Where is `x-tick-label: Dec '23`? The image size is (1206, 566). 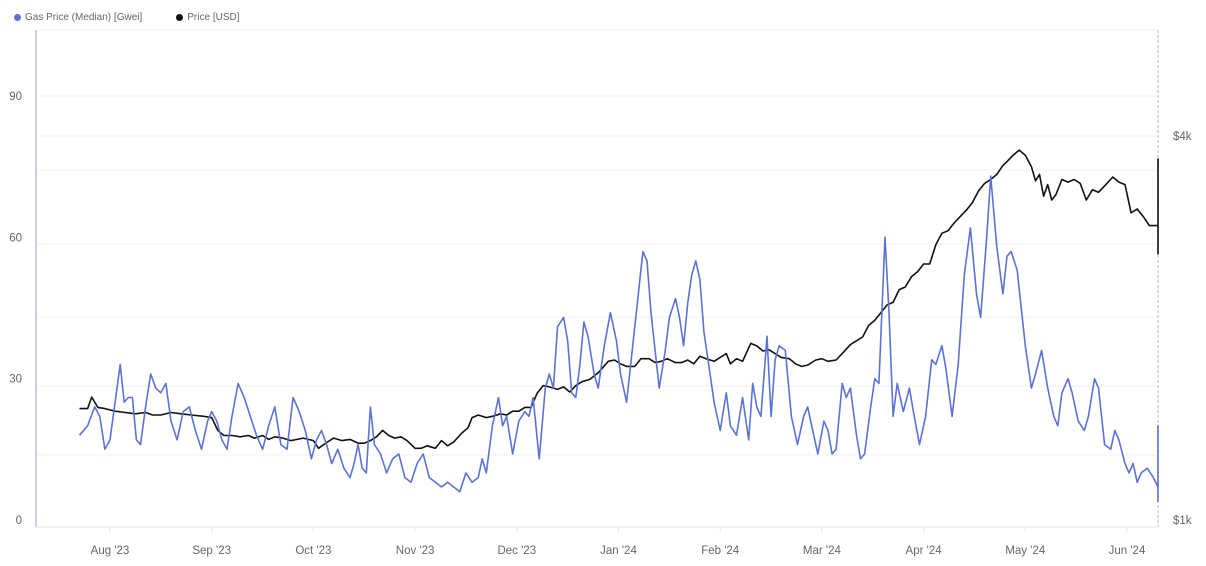
x-tick-label: Dec '23 is located at coordinates (516, 551).